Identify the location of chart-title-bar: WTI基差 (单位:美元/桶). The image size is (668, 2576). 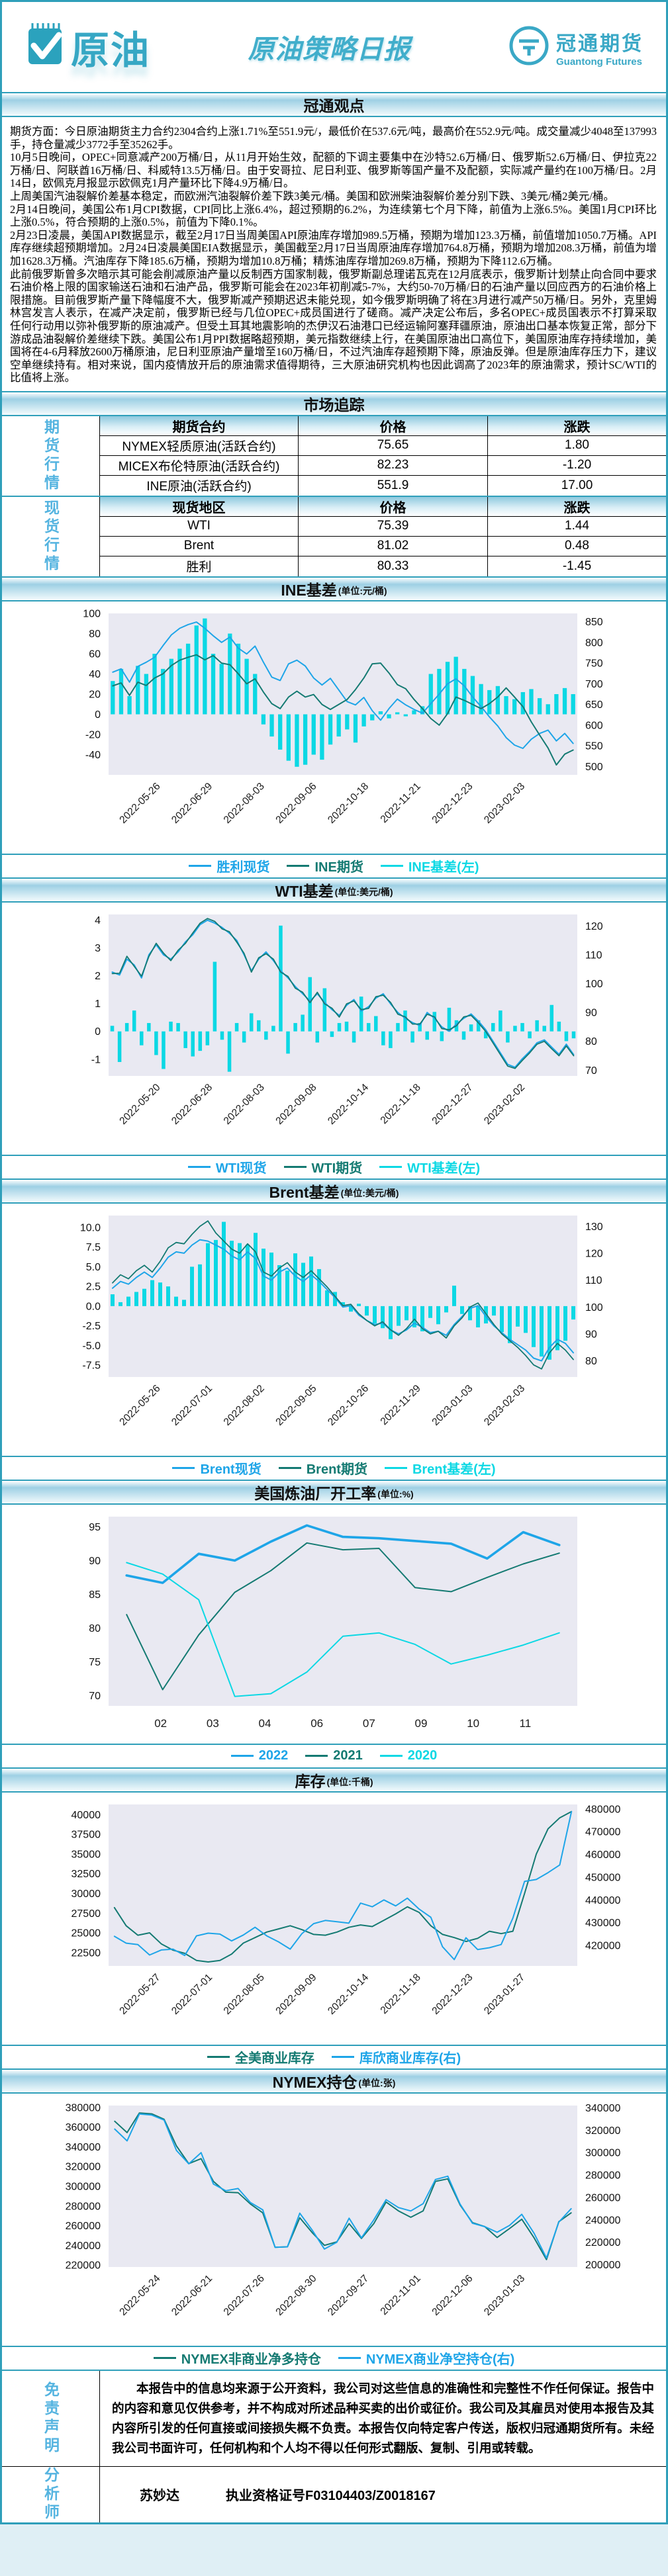
(334, 890).